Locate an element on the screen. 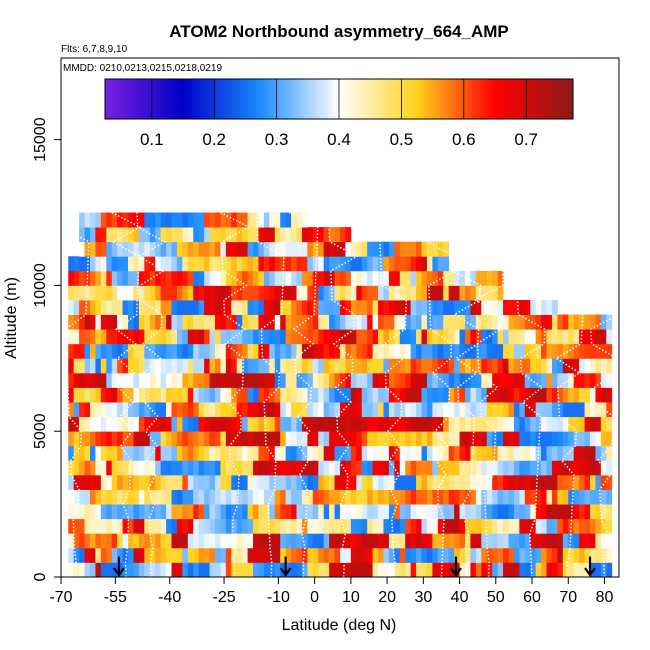 Image resolution: width=650 pixels, height=650 pixels. arrow-head is located at coordinates (119, 572).